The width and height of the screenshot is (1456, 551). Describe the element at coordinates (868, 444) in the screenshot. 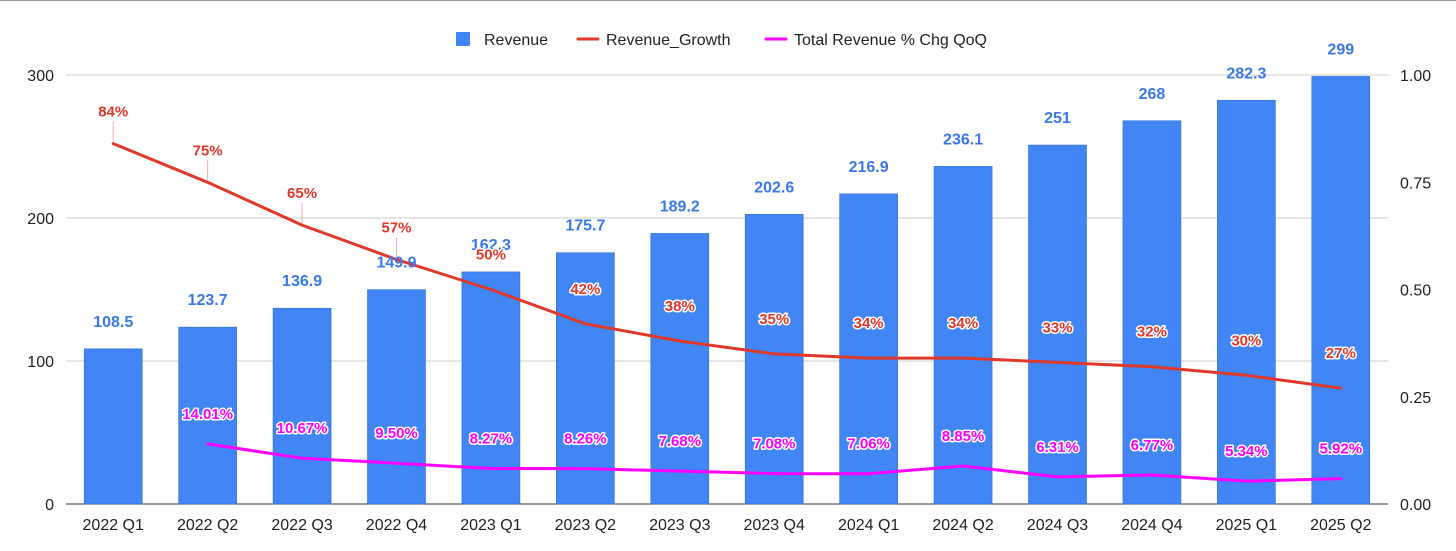

I see `qoq-data-label: 7.06%` at that location.